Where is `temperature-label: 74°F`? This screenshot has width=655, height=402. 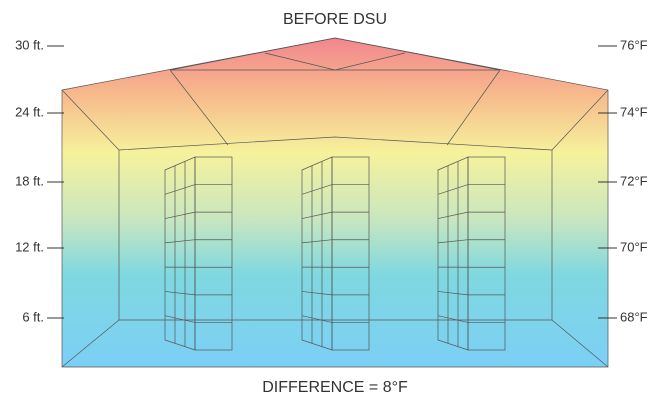 temperature-label: 74°F is located at coordinates (634, 111).